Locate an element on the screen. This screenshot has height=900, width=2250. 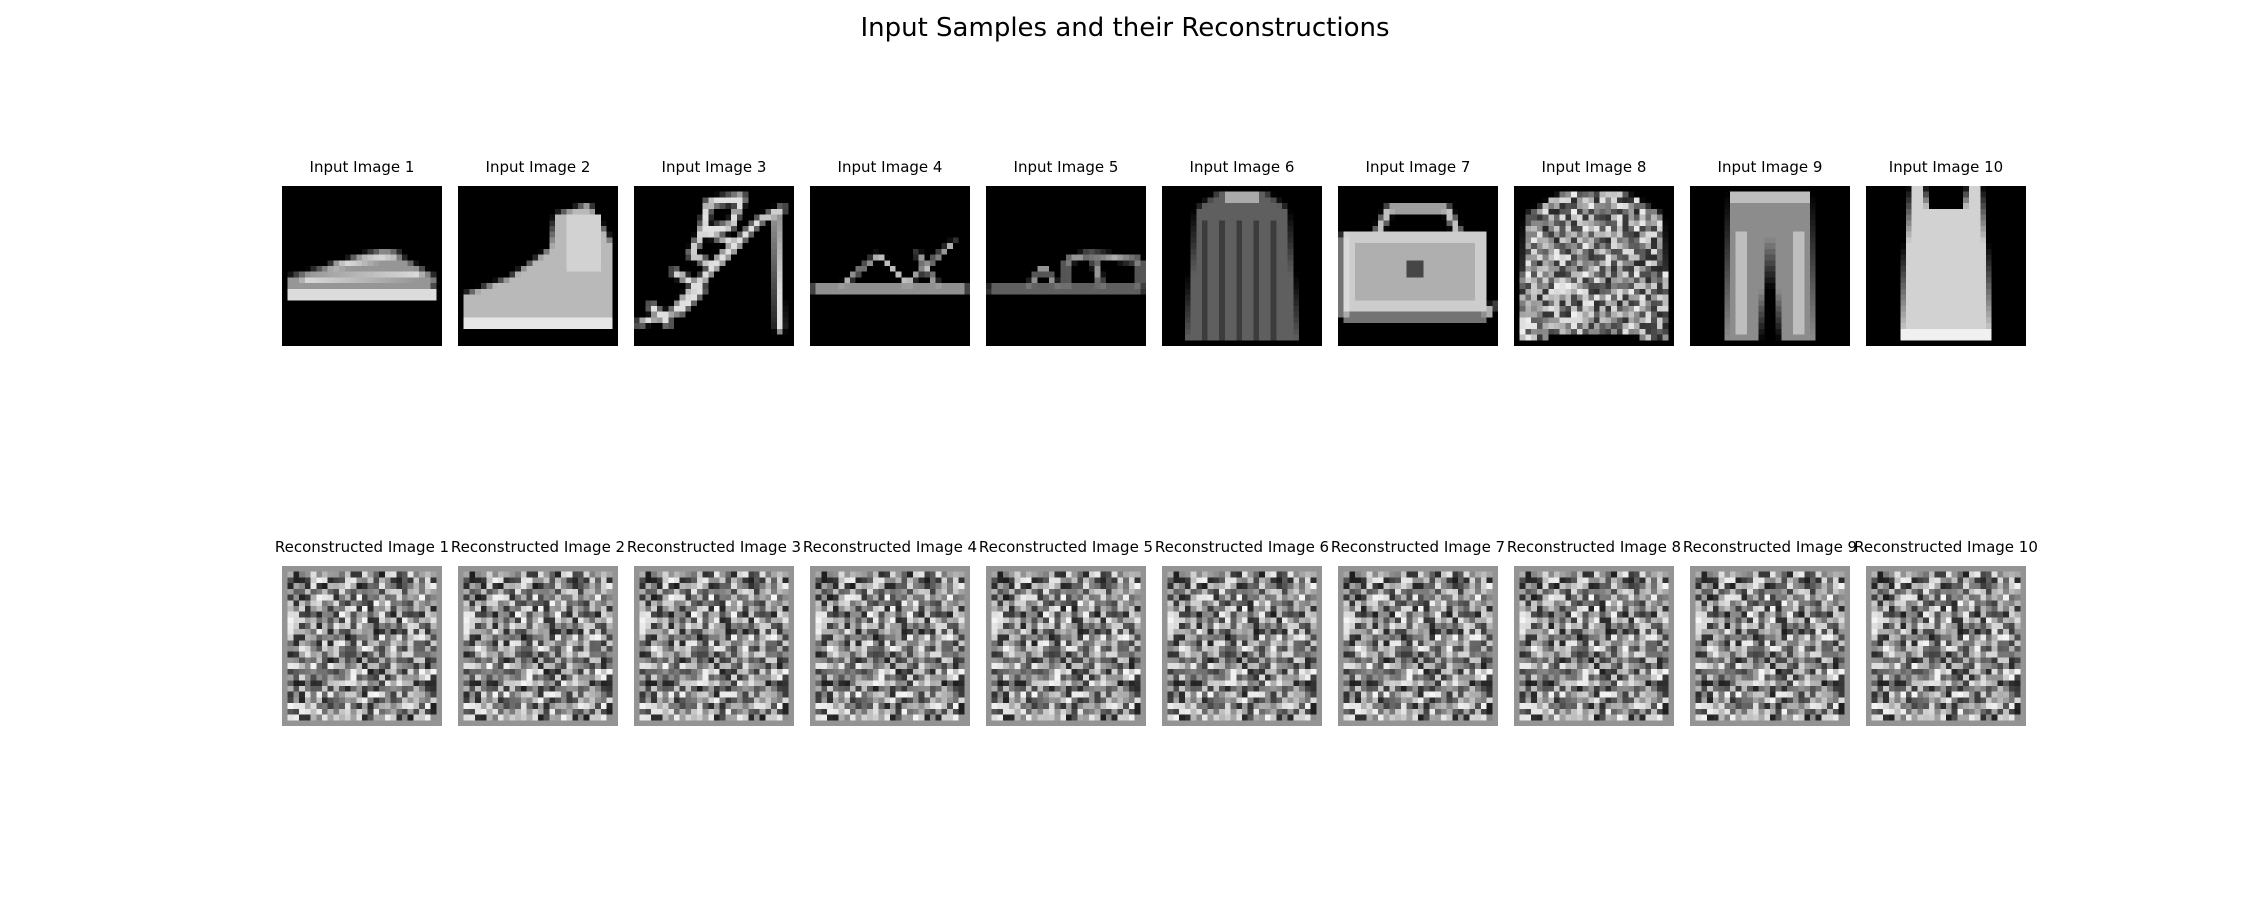
input-panel-1: Input Image 1 is located at coordinates (362, 255).